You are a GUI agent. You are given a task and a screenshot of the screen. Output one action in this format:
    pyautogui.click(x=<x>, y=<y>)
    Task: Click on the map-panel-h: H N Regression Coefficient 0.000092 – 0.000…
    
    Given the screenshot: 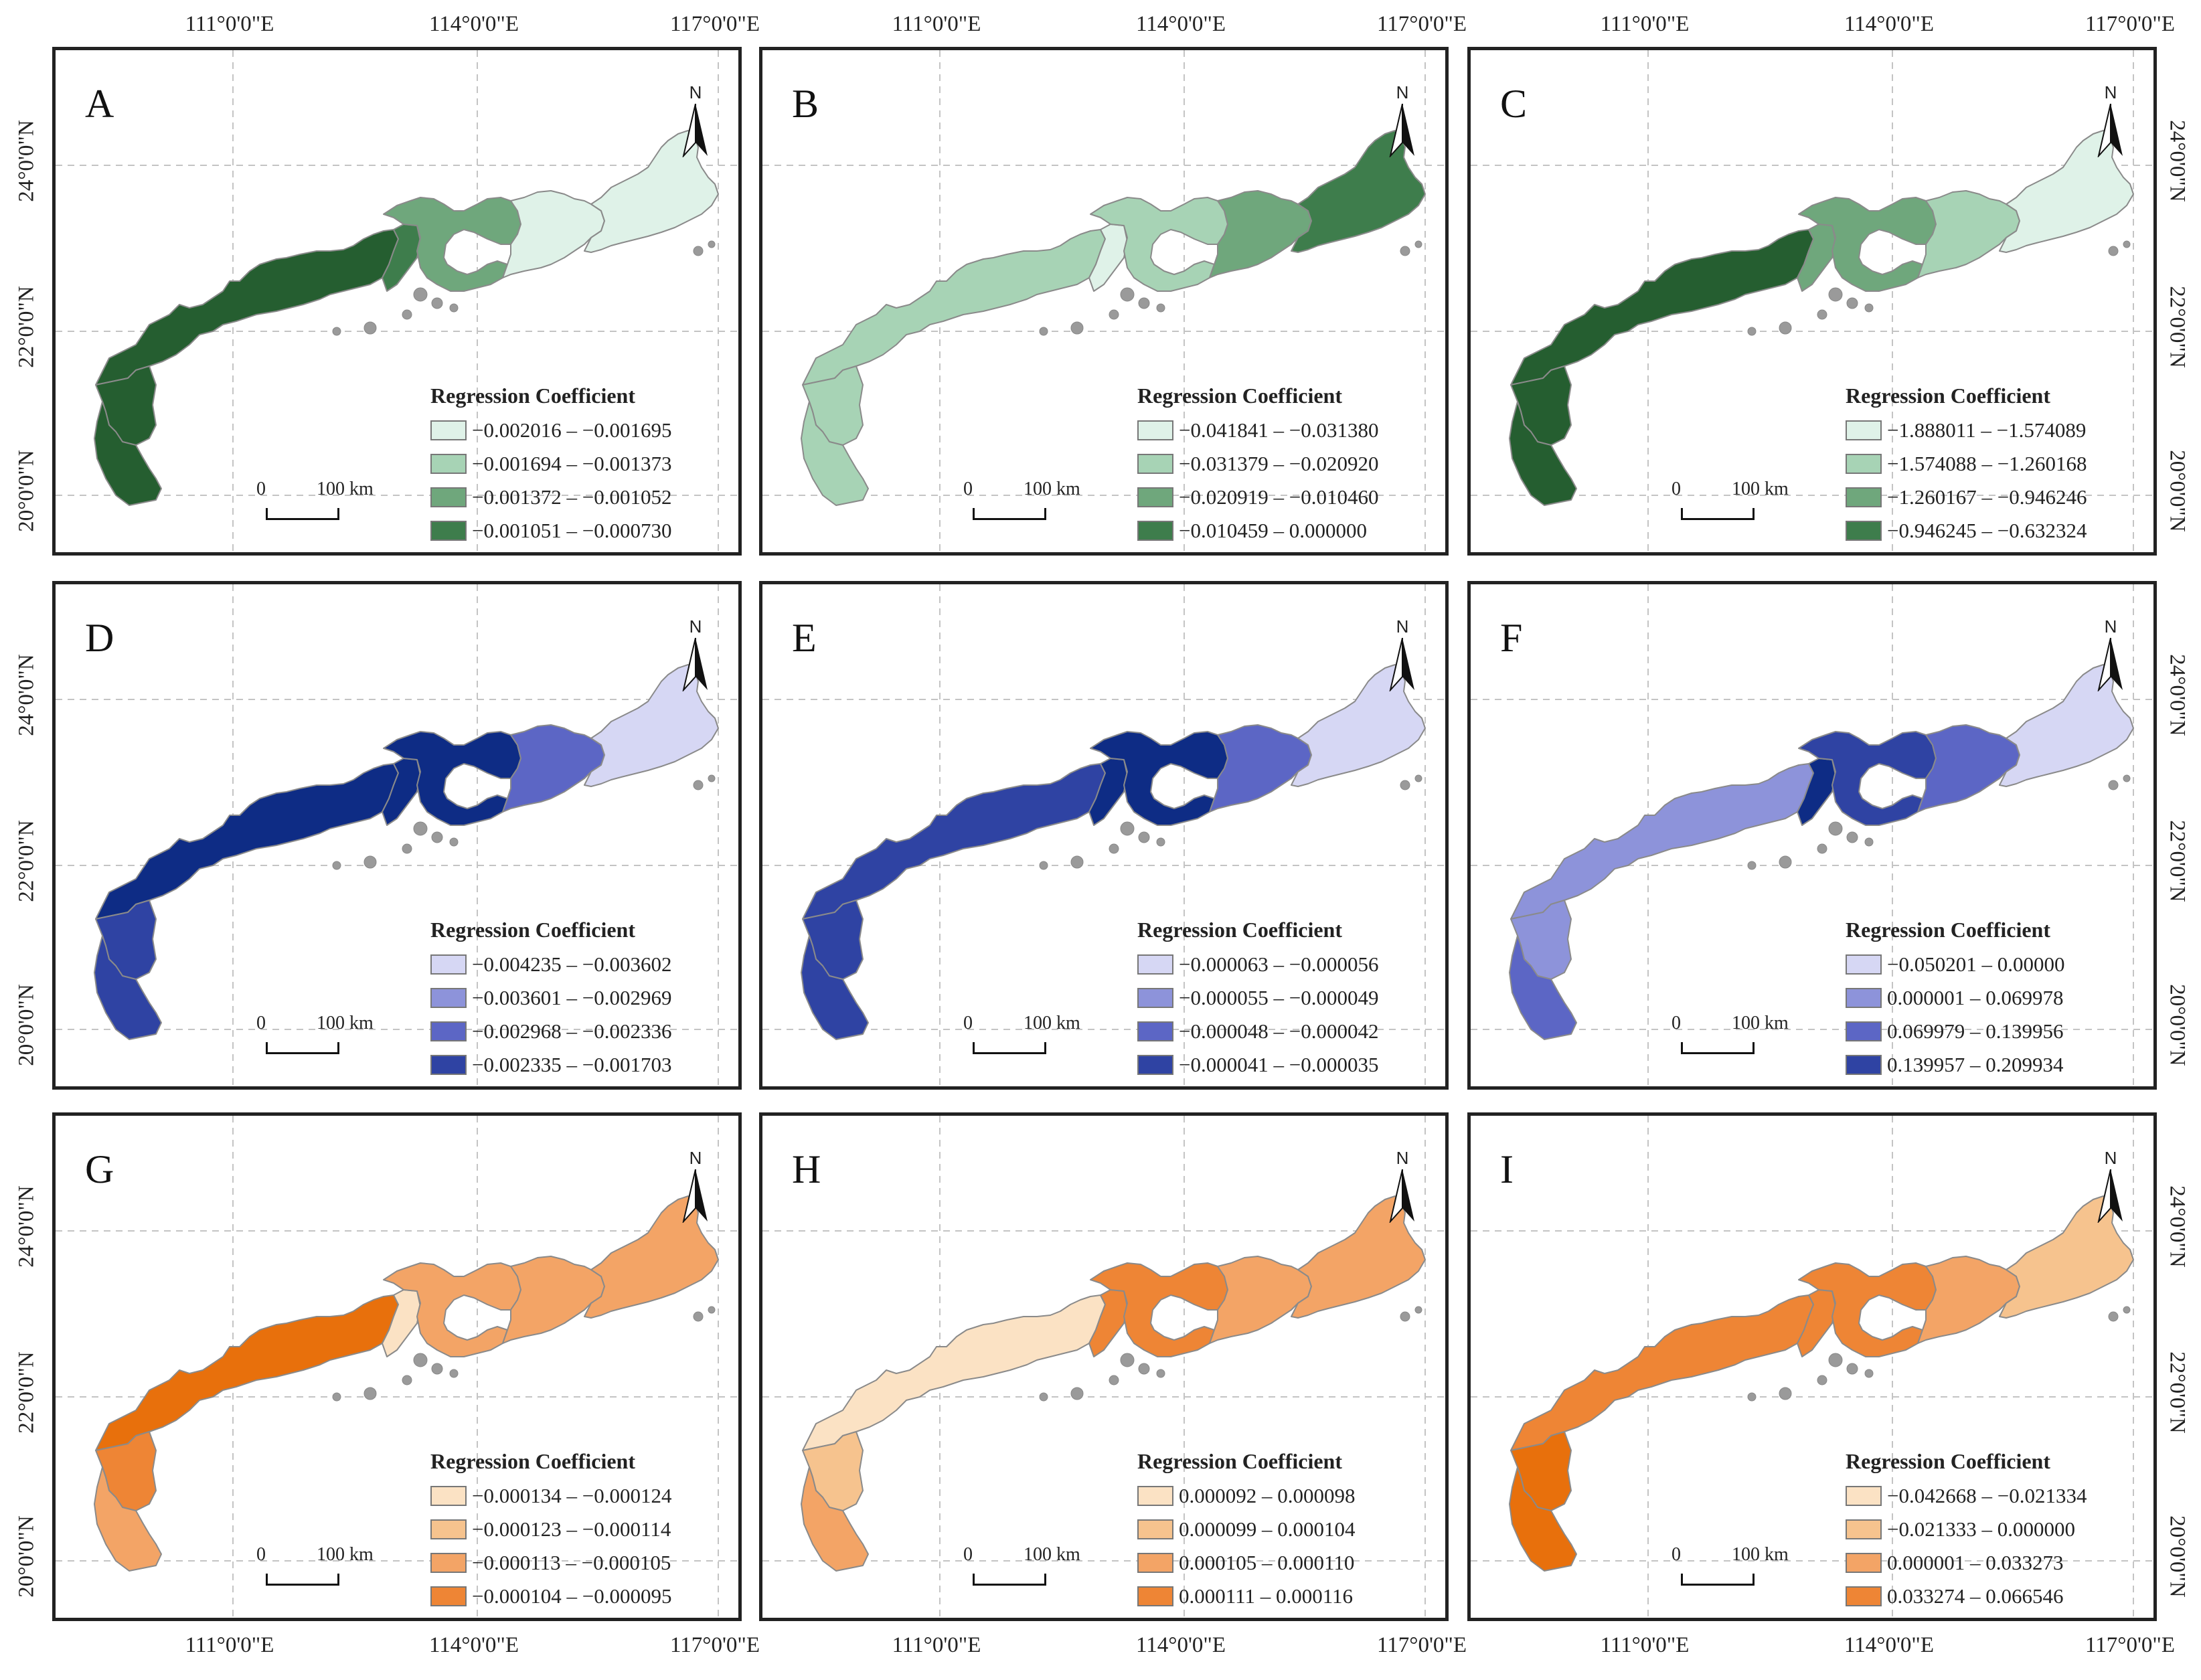 What is the action you would take?
    pyautogui.click(x=1104, y=1366)
    